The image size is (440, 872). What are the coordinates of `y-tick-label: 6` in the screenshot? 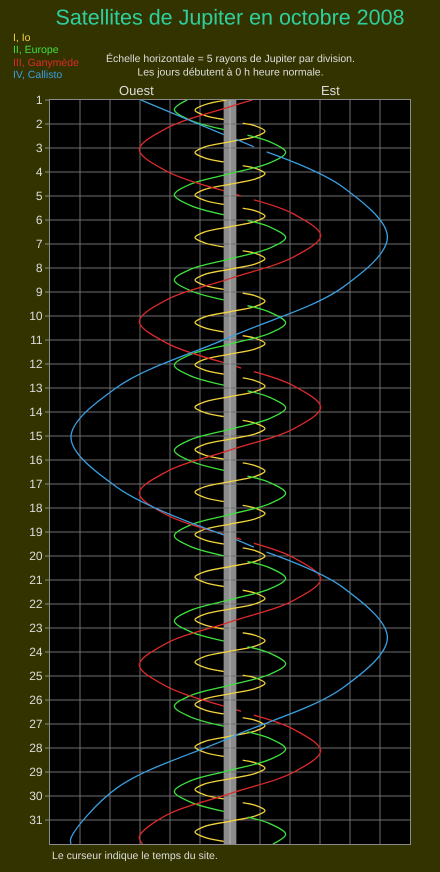 It's located at (39, 220).